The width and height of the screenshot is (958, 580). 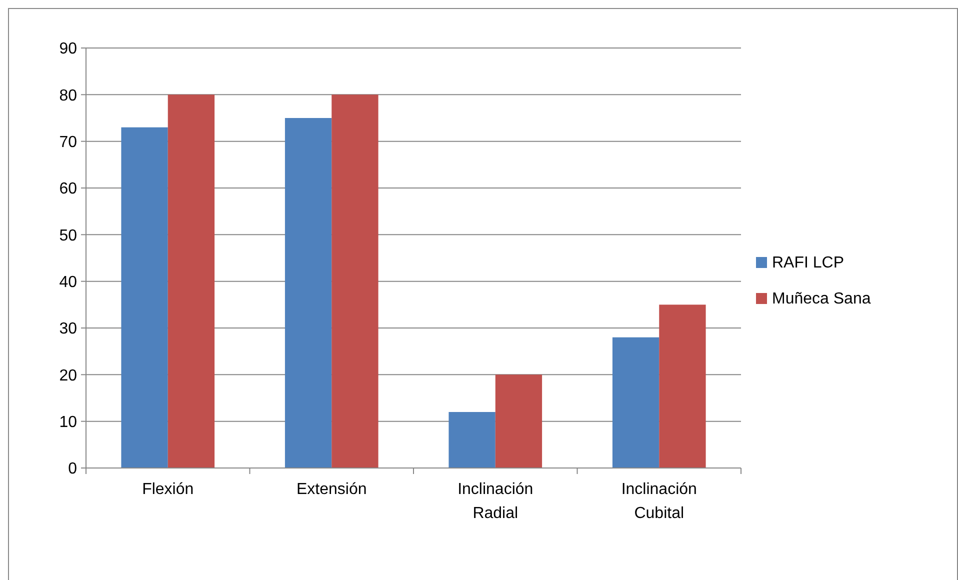 What do you see at coordinates (68, 282) in the screenshot?
I see `y-tick-label: 40` at bounding box center [68, 282].